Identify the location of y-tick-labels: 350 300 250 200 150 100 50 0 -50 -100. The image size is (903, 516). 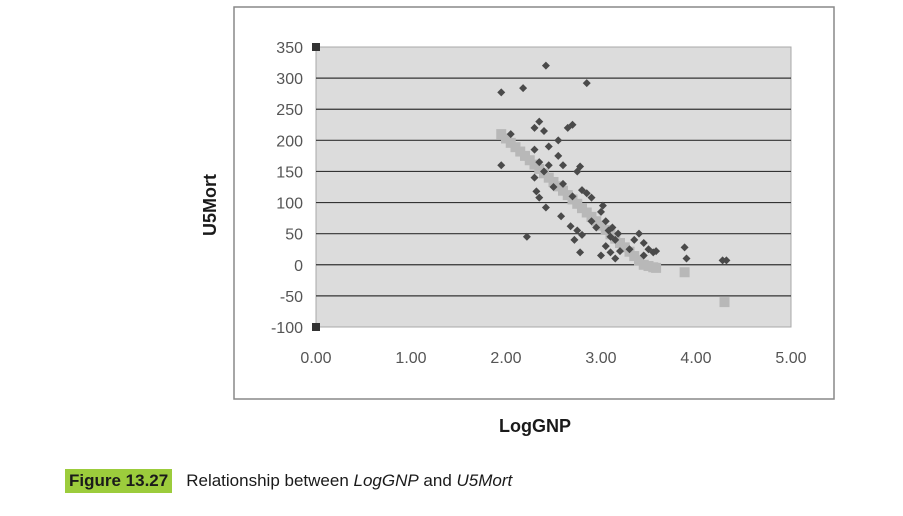
(287, 188).